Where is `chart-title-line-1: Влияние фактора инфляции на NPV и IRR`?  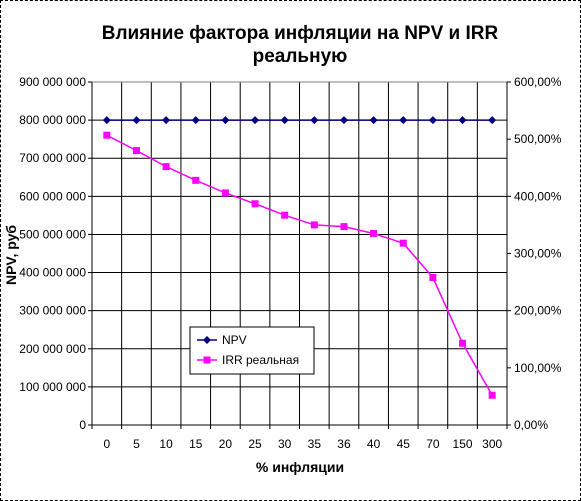 chart-title-line-1: Влияние фактора инфляции на NPV и IRR is located at coordinates (300, 33).